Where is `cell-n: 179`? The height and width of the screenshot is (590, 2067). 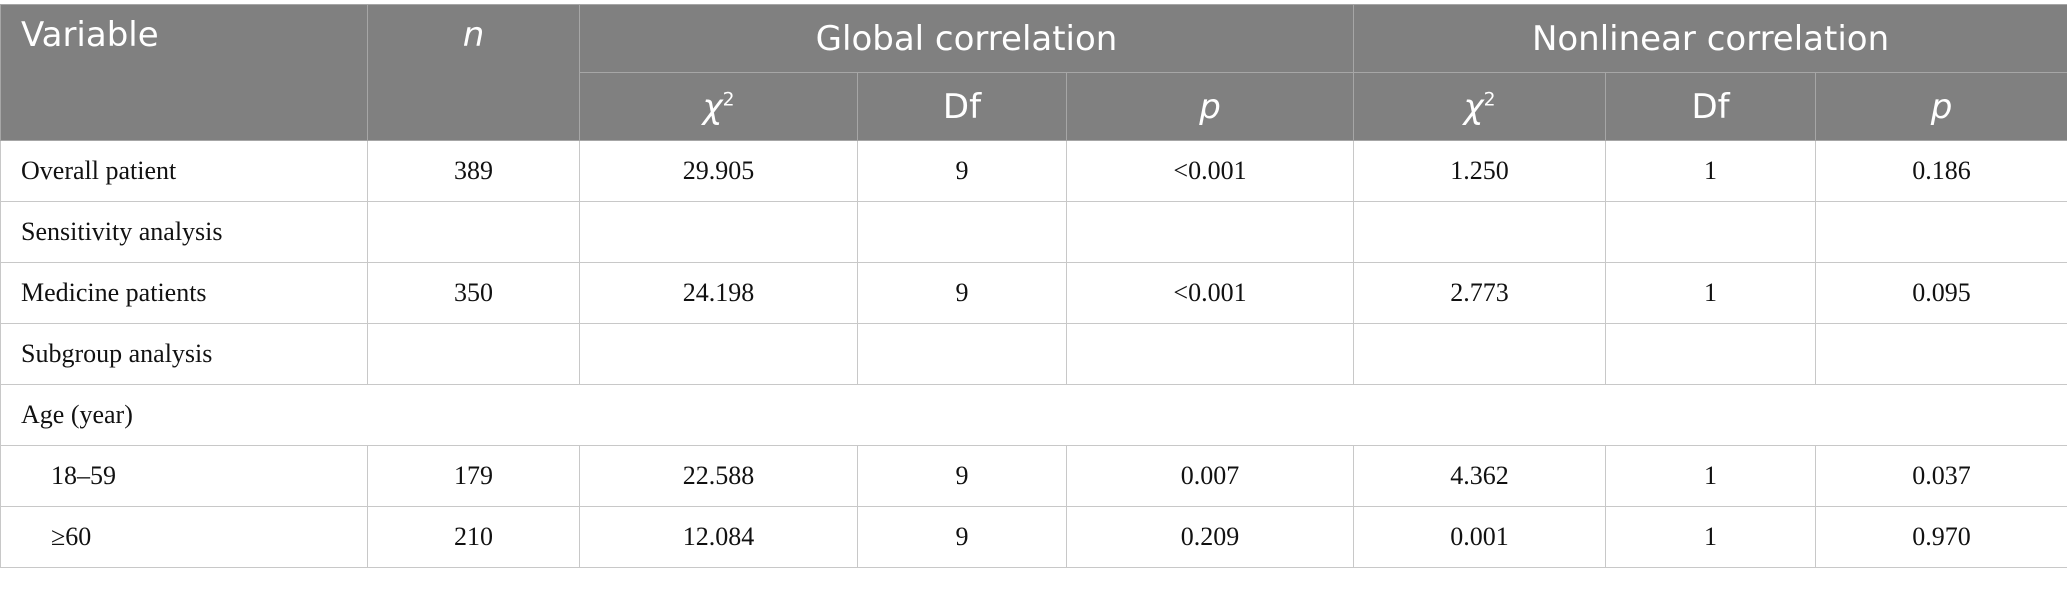
cell-n: 179 is located at coordinates (473, 476).